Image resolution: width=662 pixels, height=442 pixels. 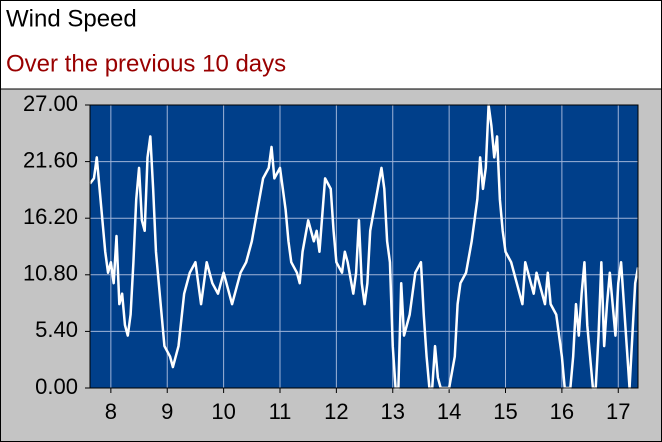 What do you see at coordinates (50, 273) in the screenshot?
I see `y-tick-label: 10.80` at bounding box center [50, 273].